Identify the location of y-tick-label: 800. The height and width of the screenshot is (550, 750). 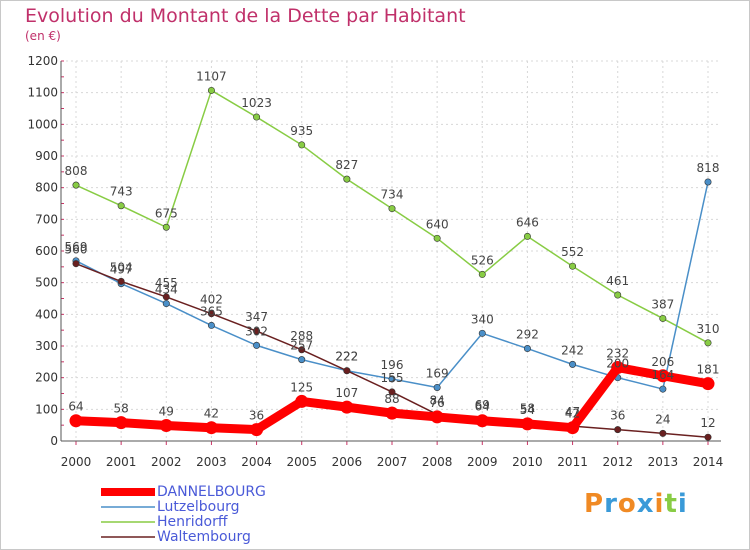
(46, 188).